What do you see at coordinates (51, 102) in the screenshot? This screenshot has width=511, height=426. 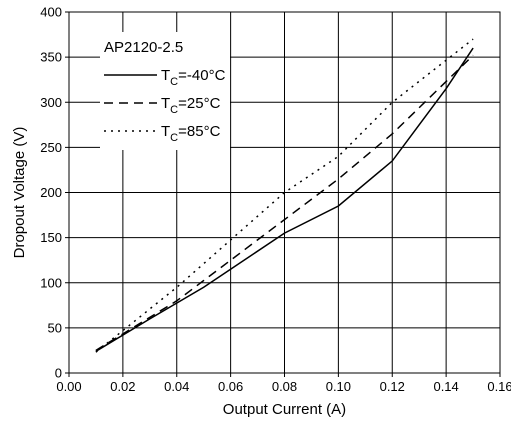 I see `y-tick-label: 300` at bounding box center [51, 102].